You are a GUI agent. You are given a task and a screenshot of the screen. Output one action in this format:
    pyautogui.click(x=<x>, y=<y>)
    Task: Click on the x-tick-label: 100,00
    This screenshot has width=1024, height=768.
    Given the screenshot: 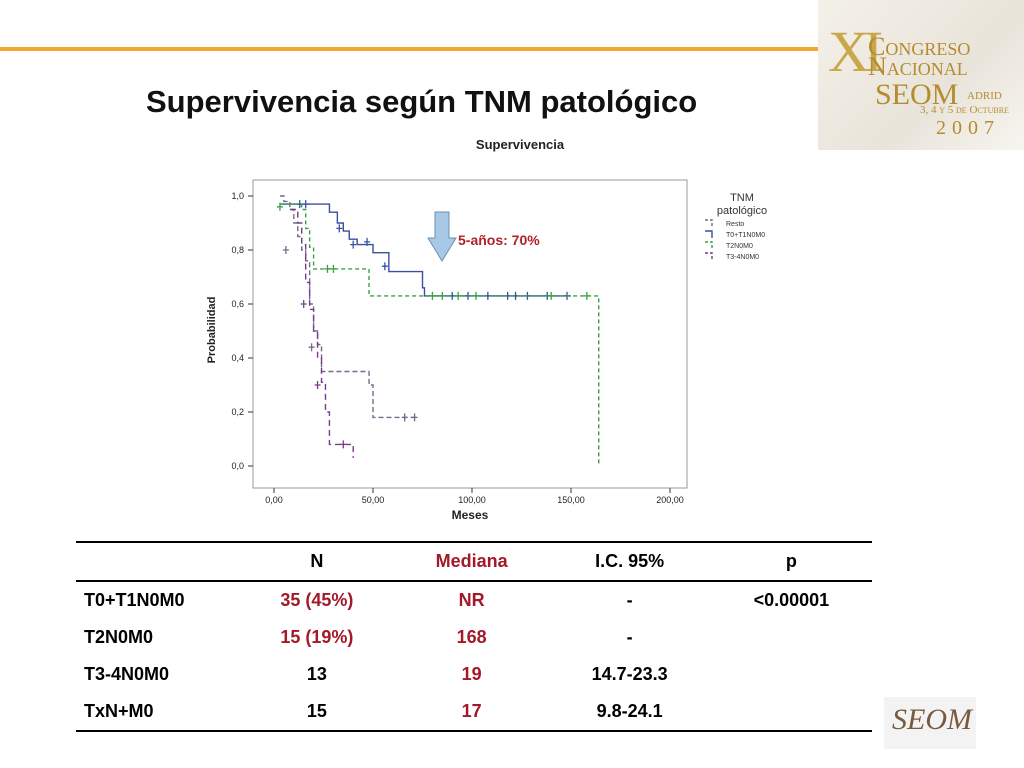 What is the action you would take?
    pyautogui.click(x=472, y=500)
    